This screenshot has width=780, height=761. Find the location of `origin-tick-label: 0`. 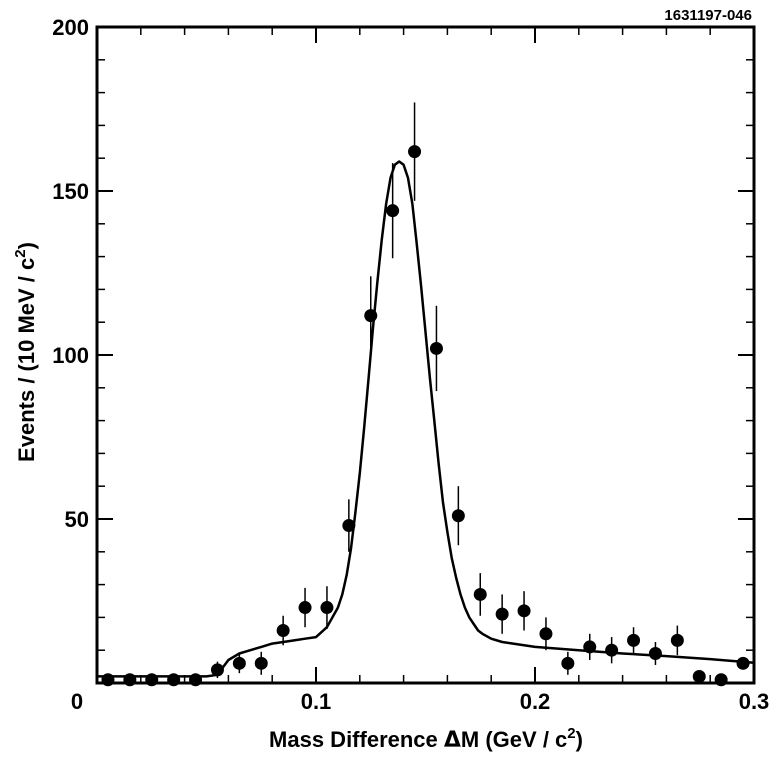

origin-tick-label: 0 is located at coordinates (77, 701).